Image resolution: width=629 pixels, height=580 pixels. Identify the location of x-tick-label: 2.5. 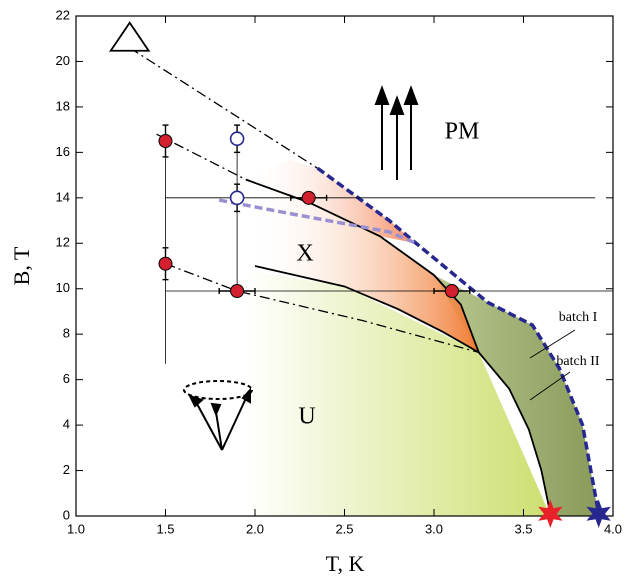
(344, 528).